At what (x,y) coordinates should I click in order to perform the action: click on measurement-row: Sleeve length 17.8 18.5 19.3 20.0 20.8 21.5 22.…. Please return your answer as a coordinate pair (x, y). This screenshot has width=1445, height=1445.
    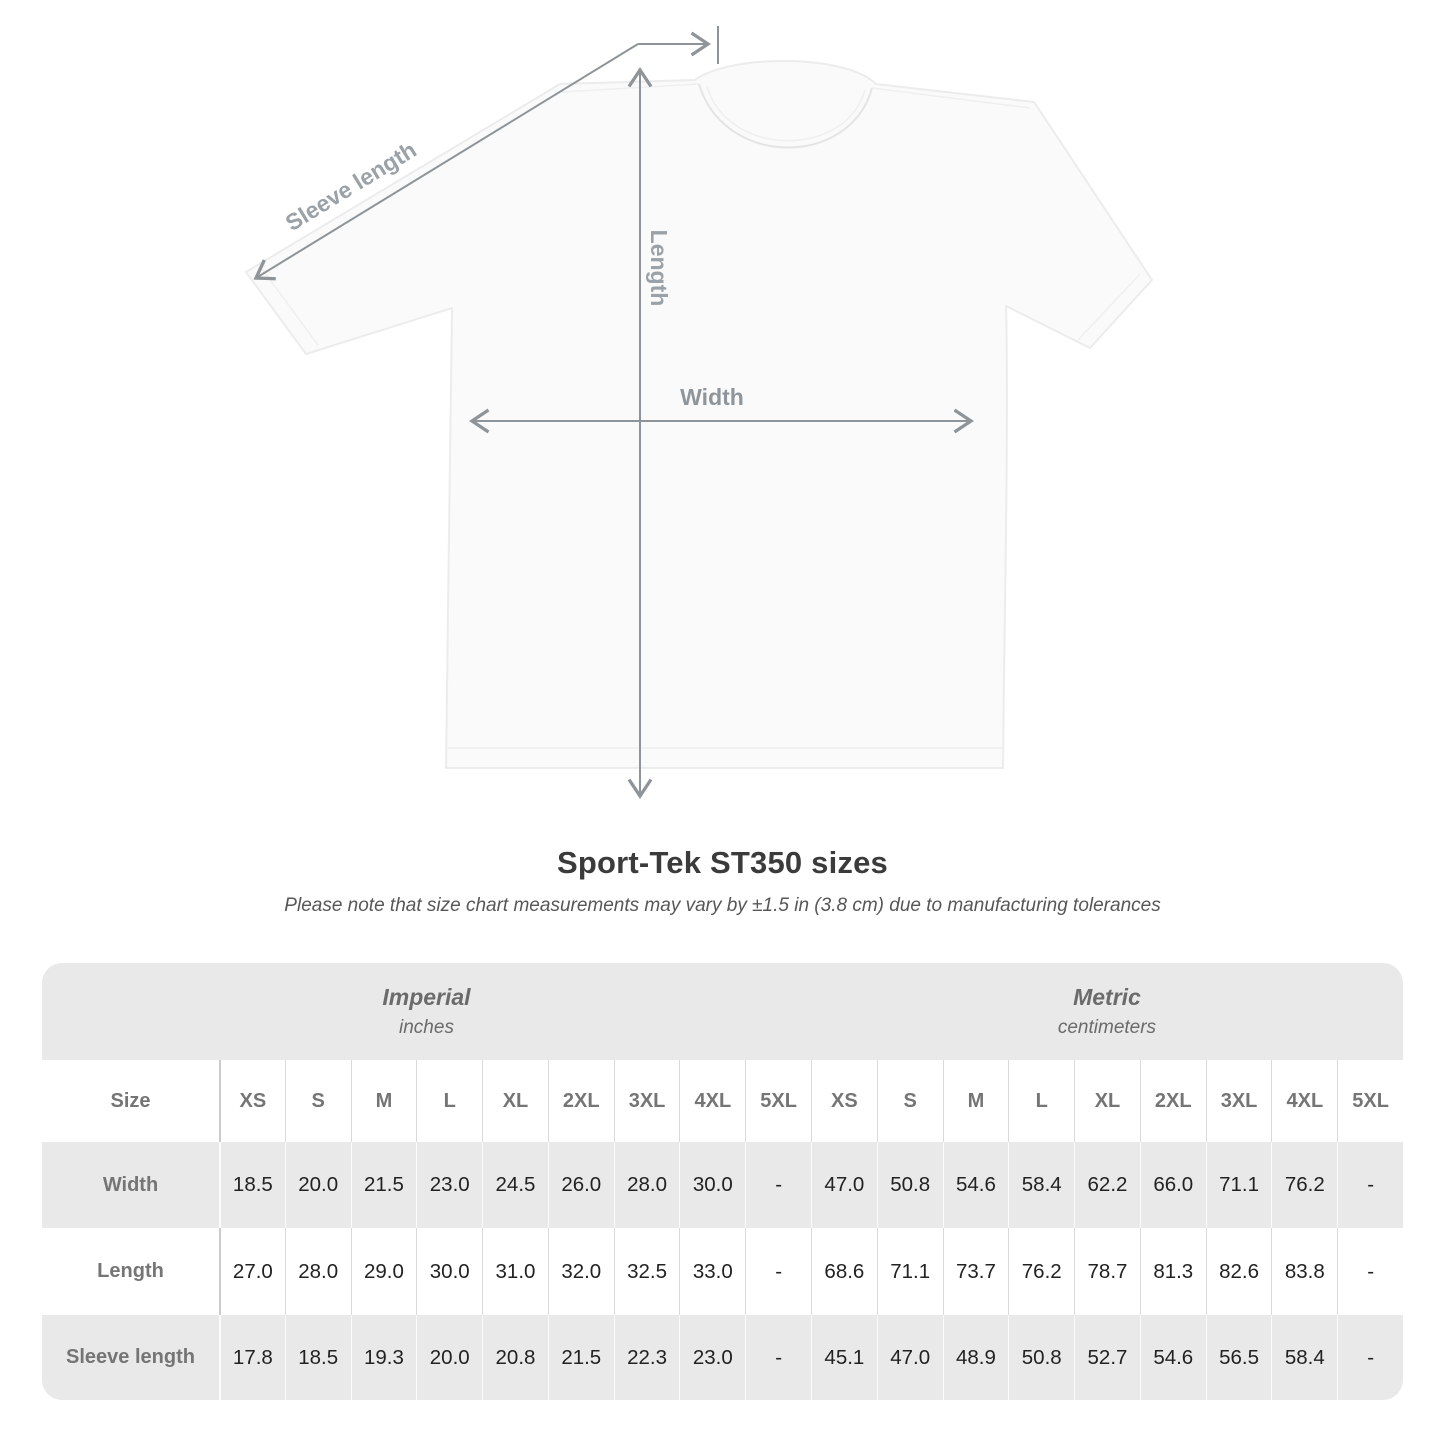
    Looking at the image, I should click on (722, 1357).